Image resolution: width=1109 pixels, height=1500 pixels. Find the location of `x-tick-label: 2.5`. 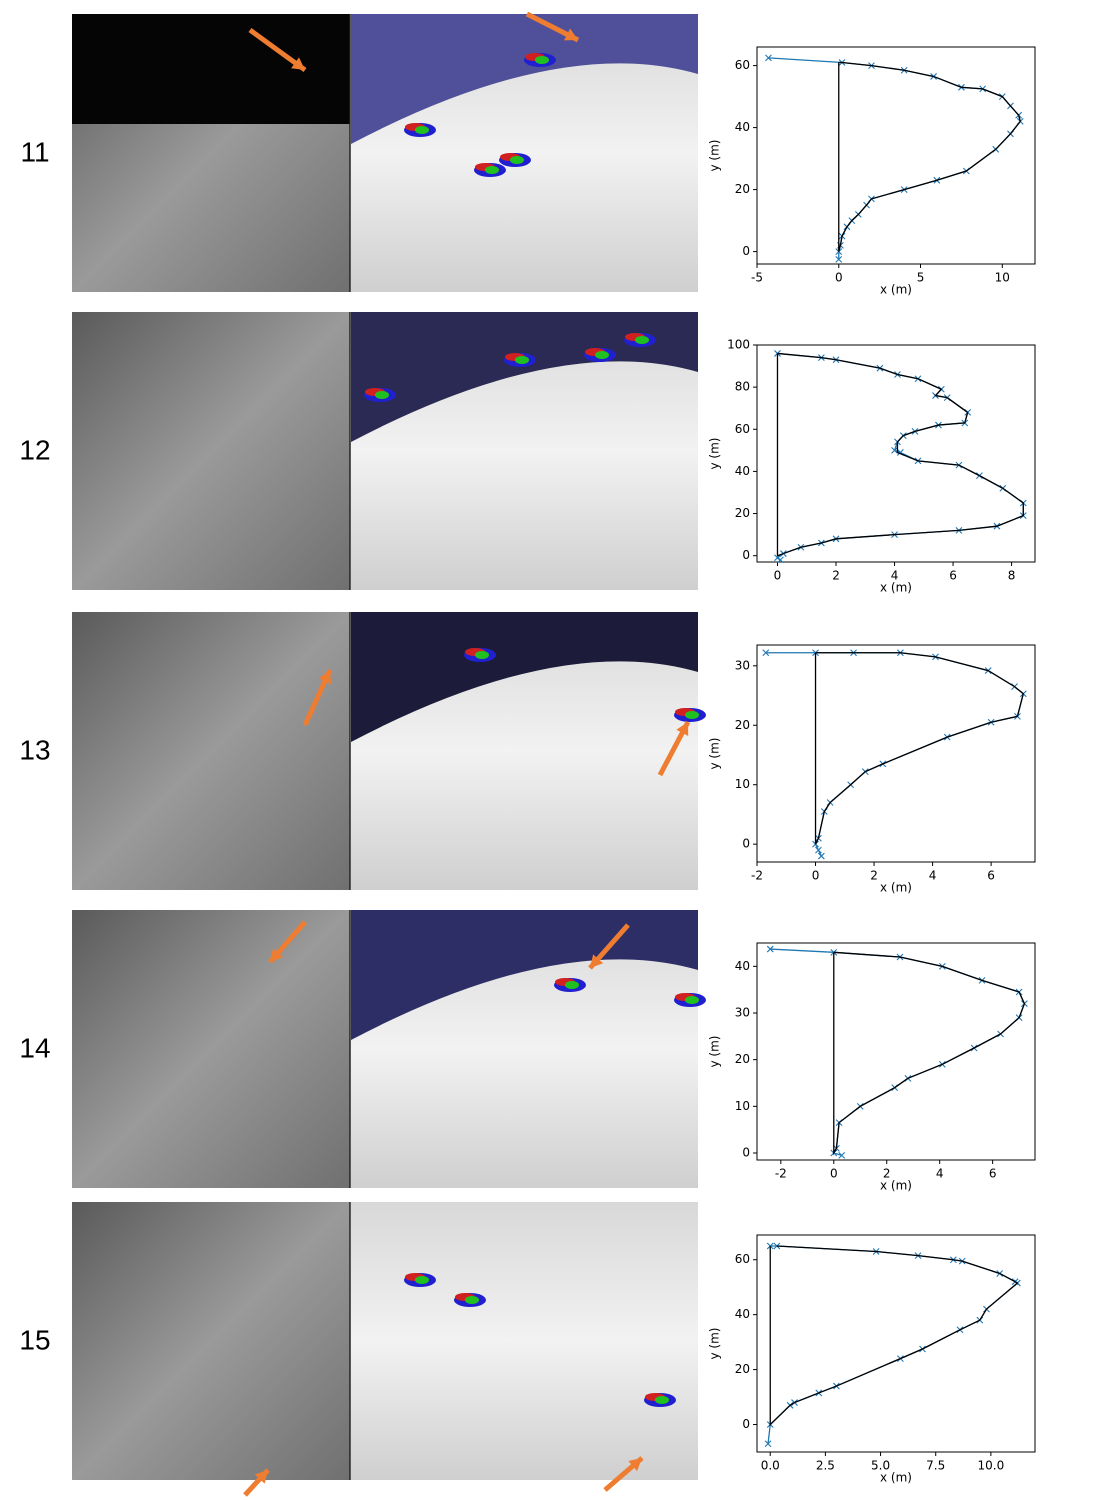

x-tick-label: 2.5 is located at coordinates (825, 1466).